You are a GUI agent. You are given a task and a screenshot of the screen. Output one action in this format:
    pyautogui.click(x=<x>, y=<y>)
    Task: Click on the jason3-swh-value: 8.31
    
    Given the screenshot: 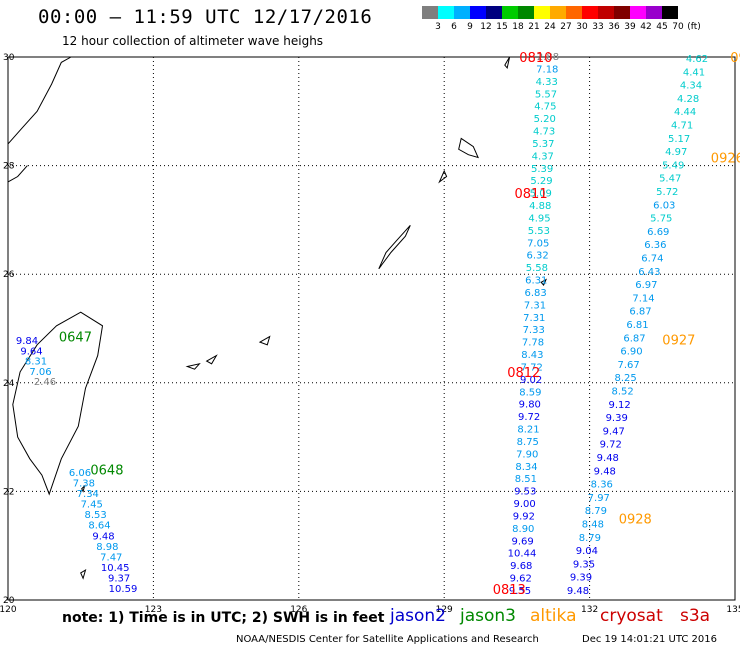 What is the action you would take?
    pyautogui.click(x=36, y=362)
    